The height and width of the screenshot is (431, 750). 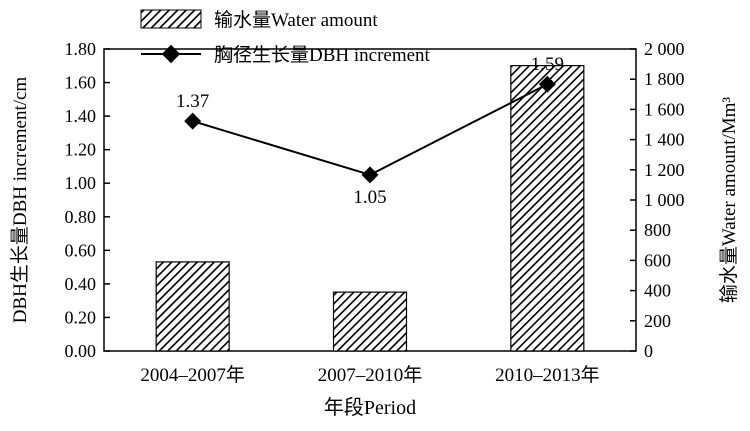 I want to click on left-tick-label: 0.40, so click(x=81, y=284).